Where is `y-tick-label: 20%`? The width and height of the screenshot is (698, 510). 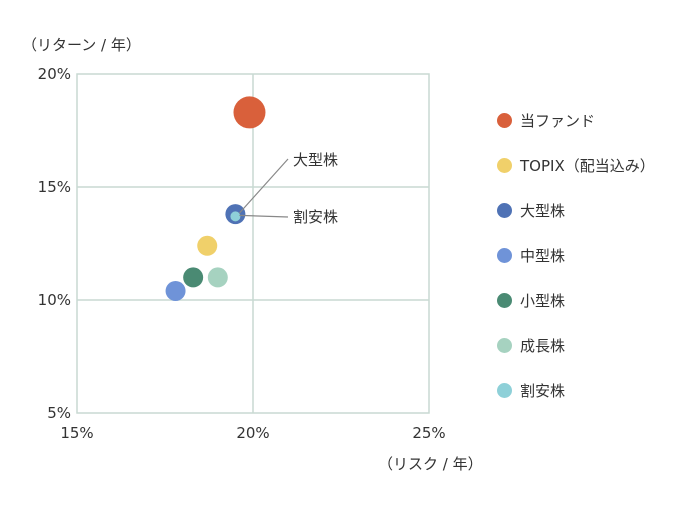
y-tick-label: 20% is located at coordinates (54, 74).